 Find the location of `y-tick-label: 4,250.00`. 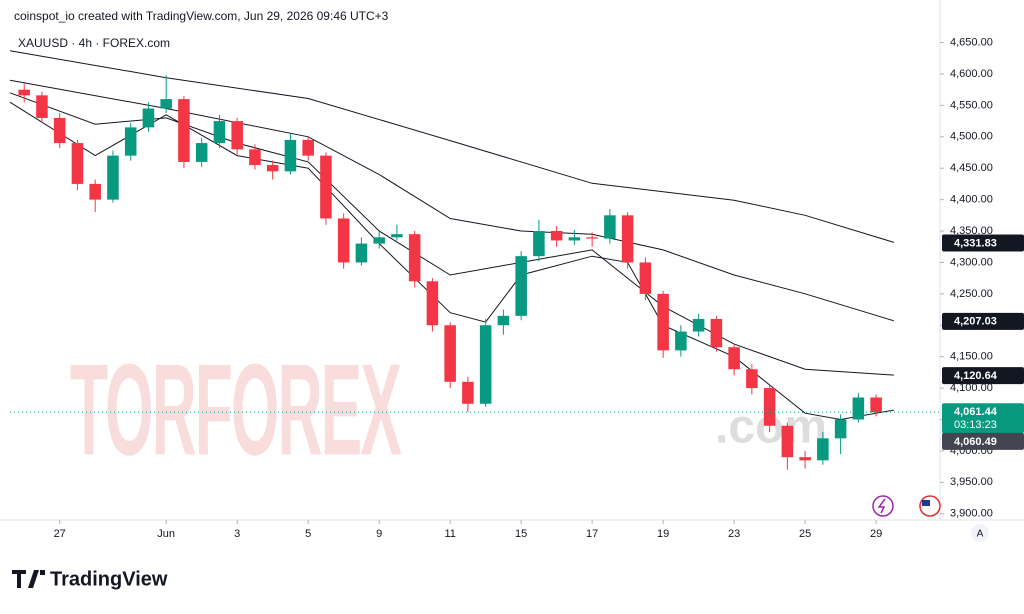

y-tick-label: 4,250.00 is located at coordinates (971, 294).